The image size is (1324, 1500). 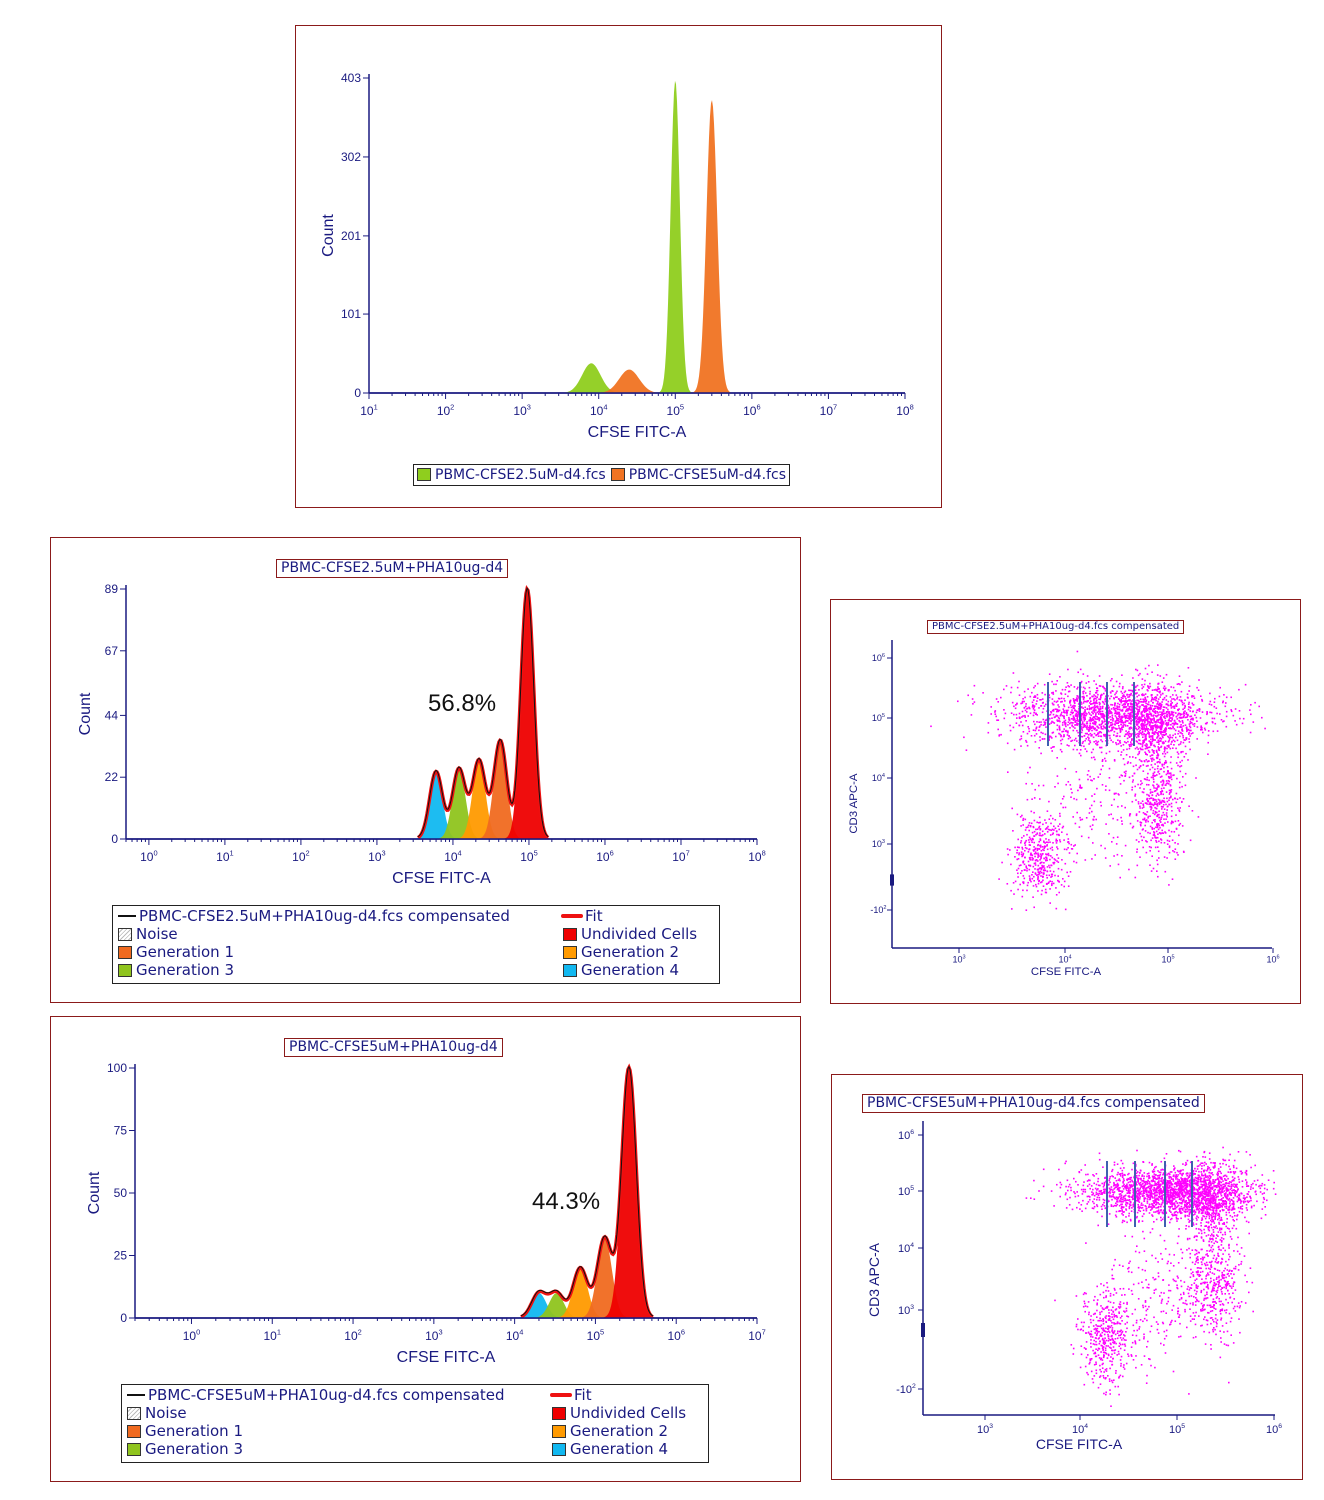 I want to click on y-tick-label: 75, so click(x=121, y=1131).